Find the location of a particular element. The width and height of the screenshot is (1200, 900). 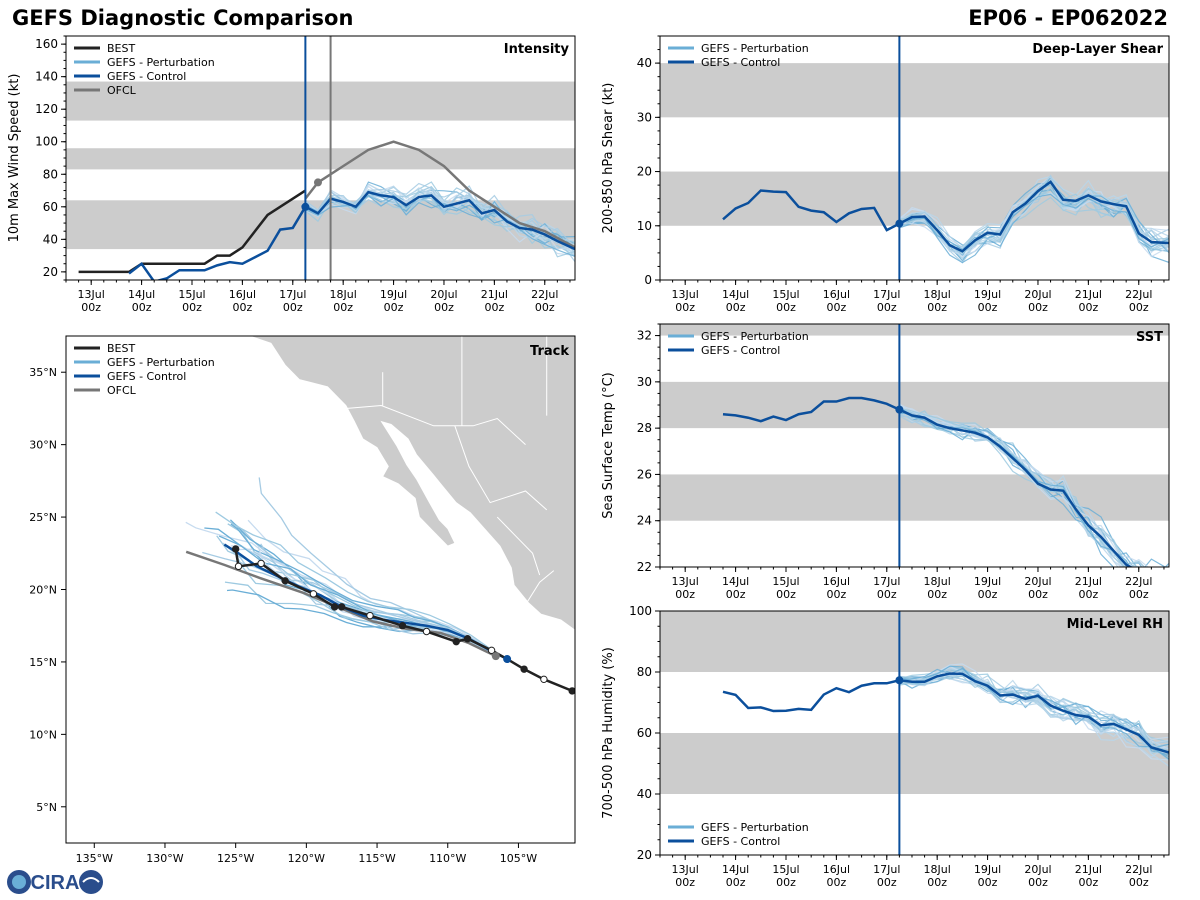

y-tick-label: 24 is located at coordinates (644, 521).